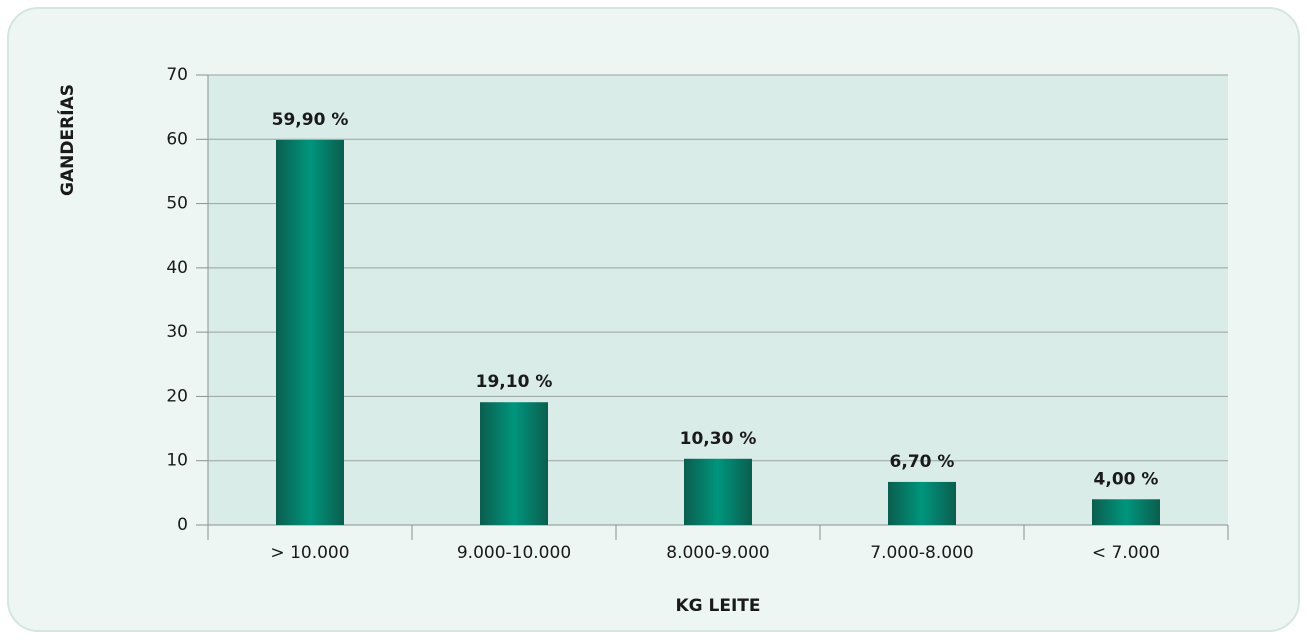 This screenshot has height=643, width=1307. Describe the element at coordinates (514, 382) in the screenshot. I see `data-label: 19,10 %` at that location.